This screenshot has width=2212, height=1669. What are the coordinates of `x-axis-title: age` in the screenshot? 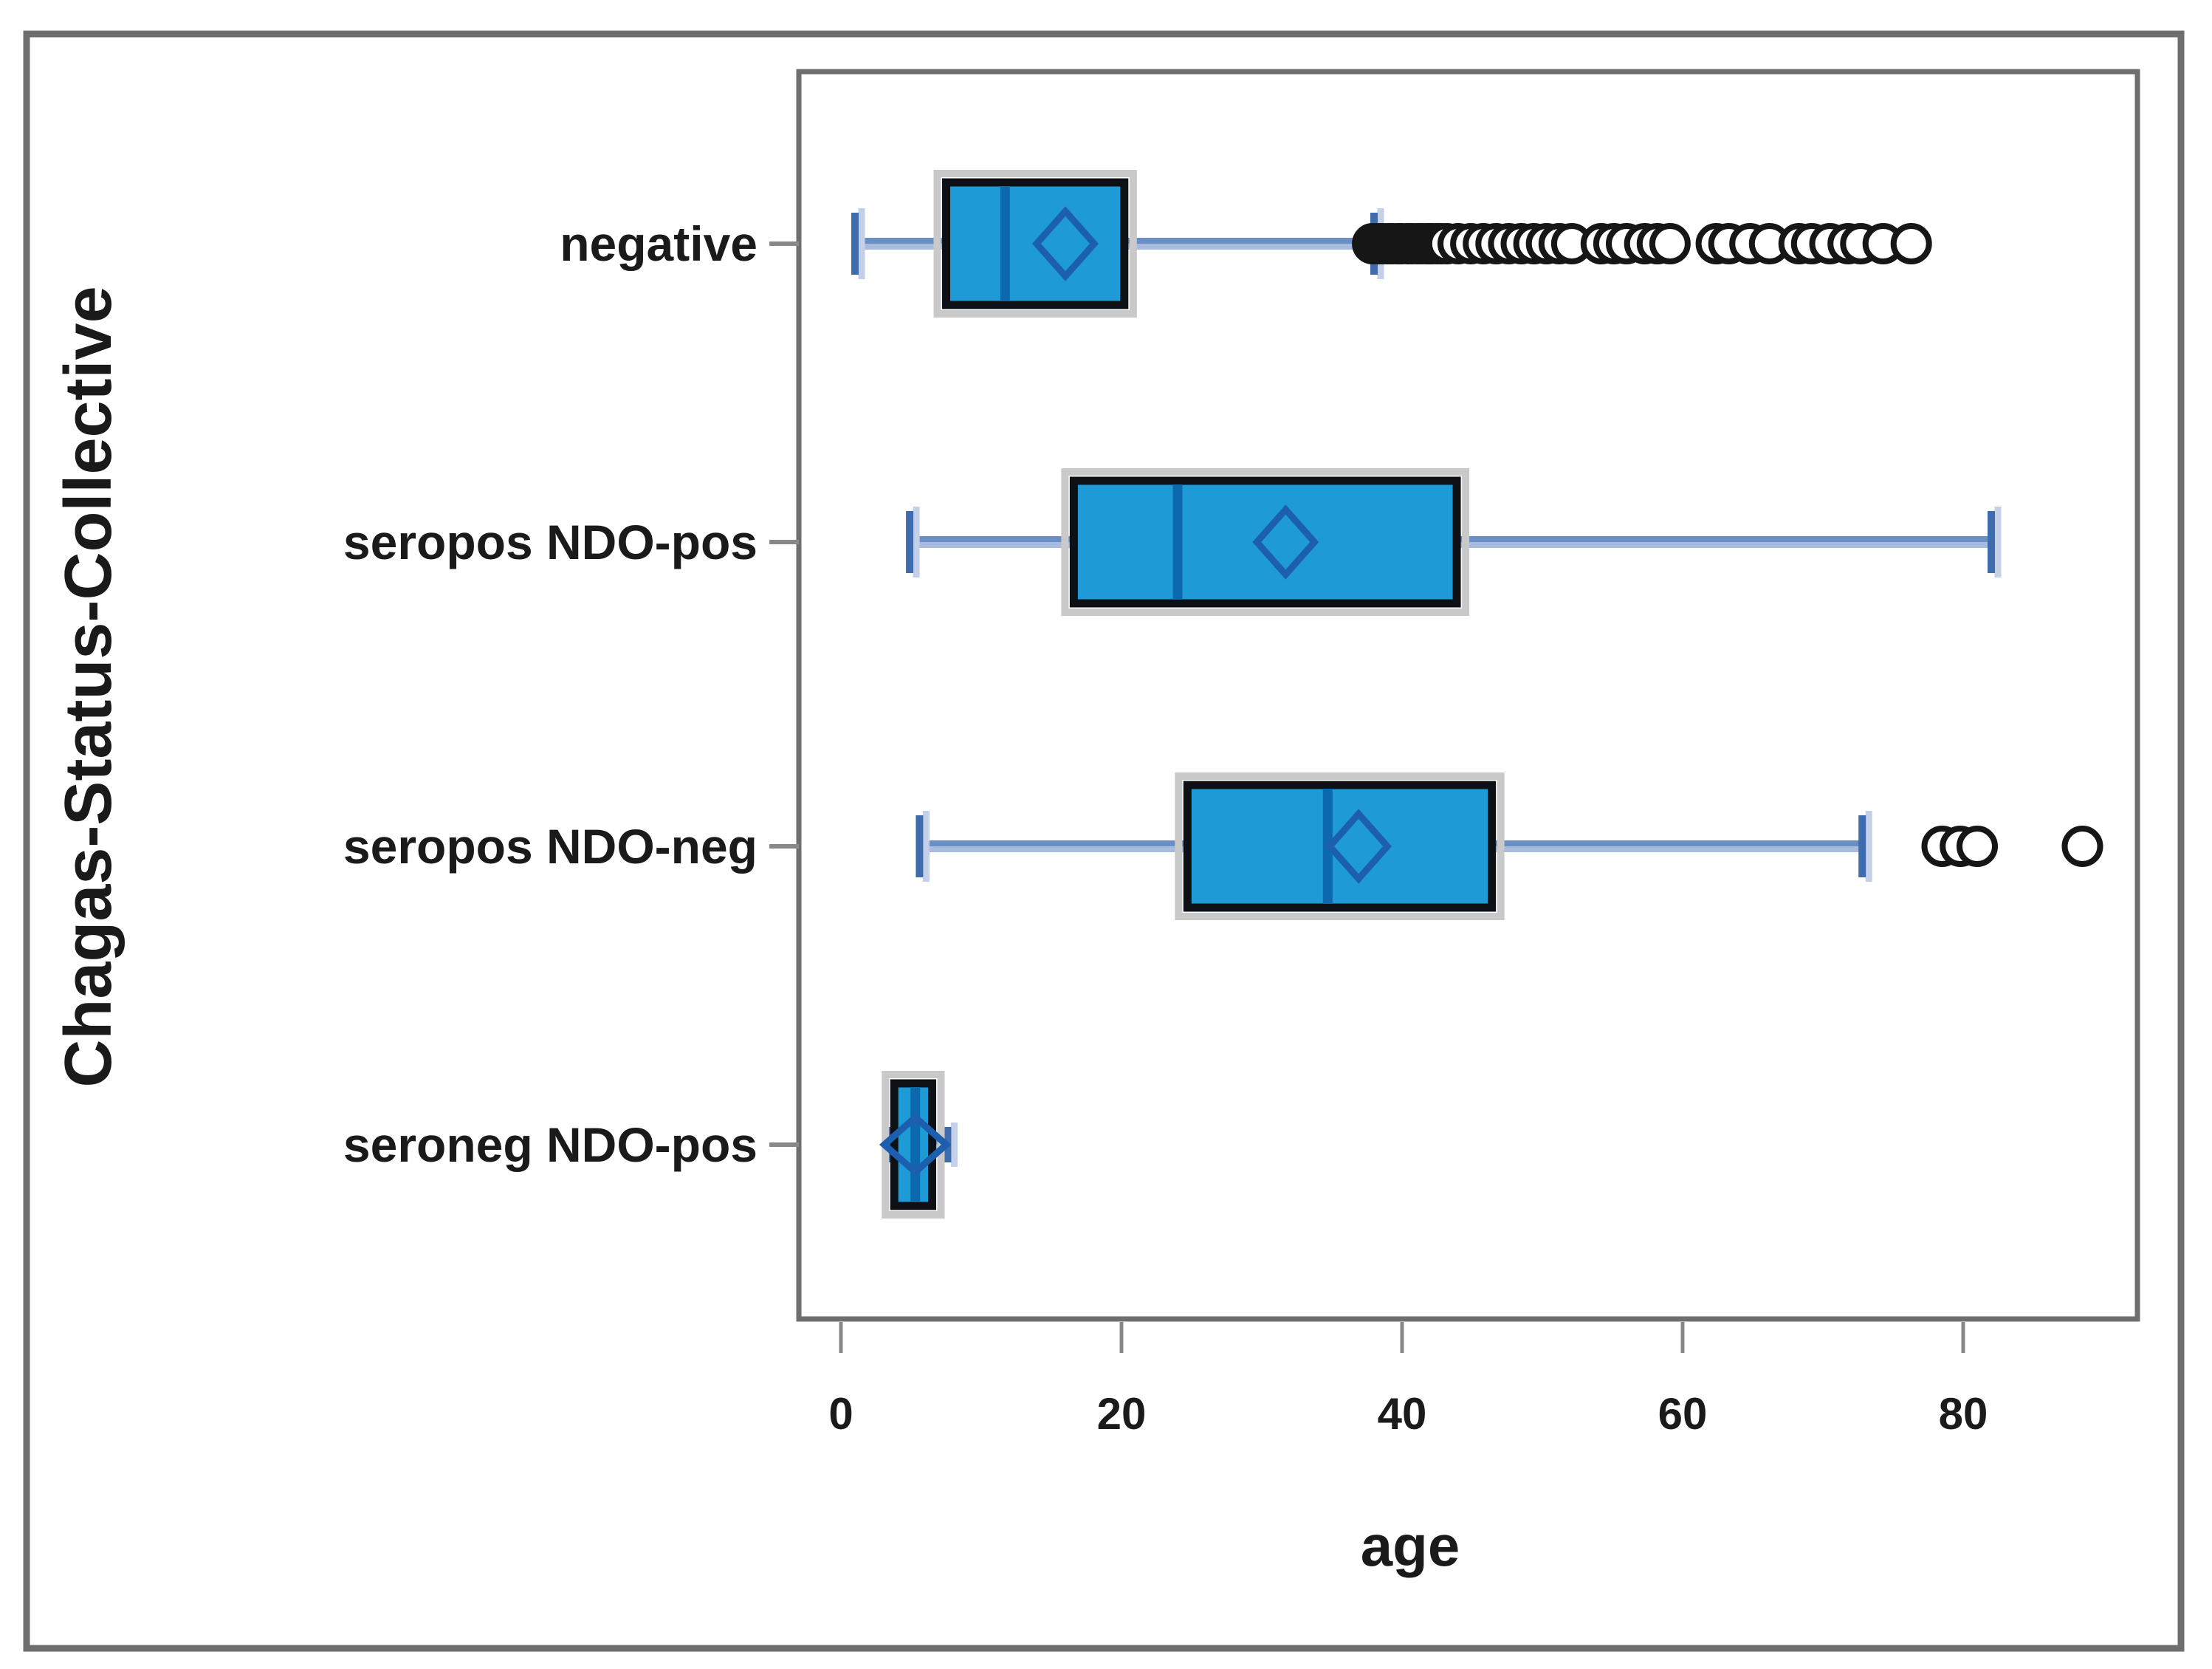 It's located at (1410, 1545).